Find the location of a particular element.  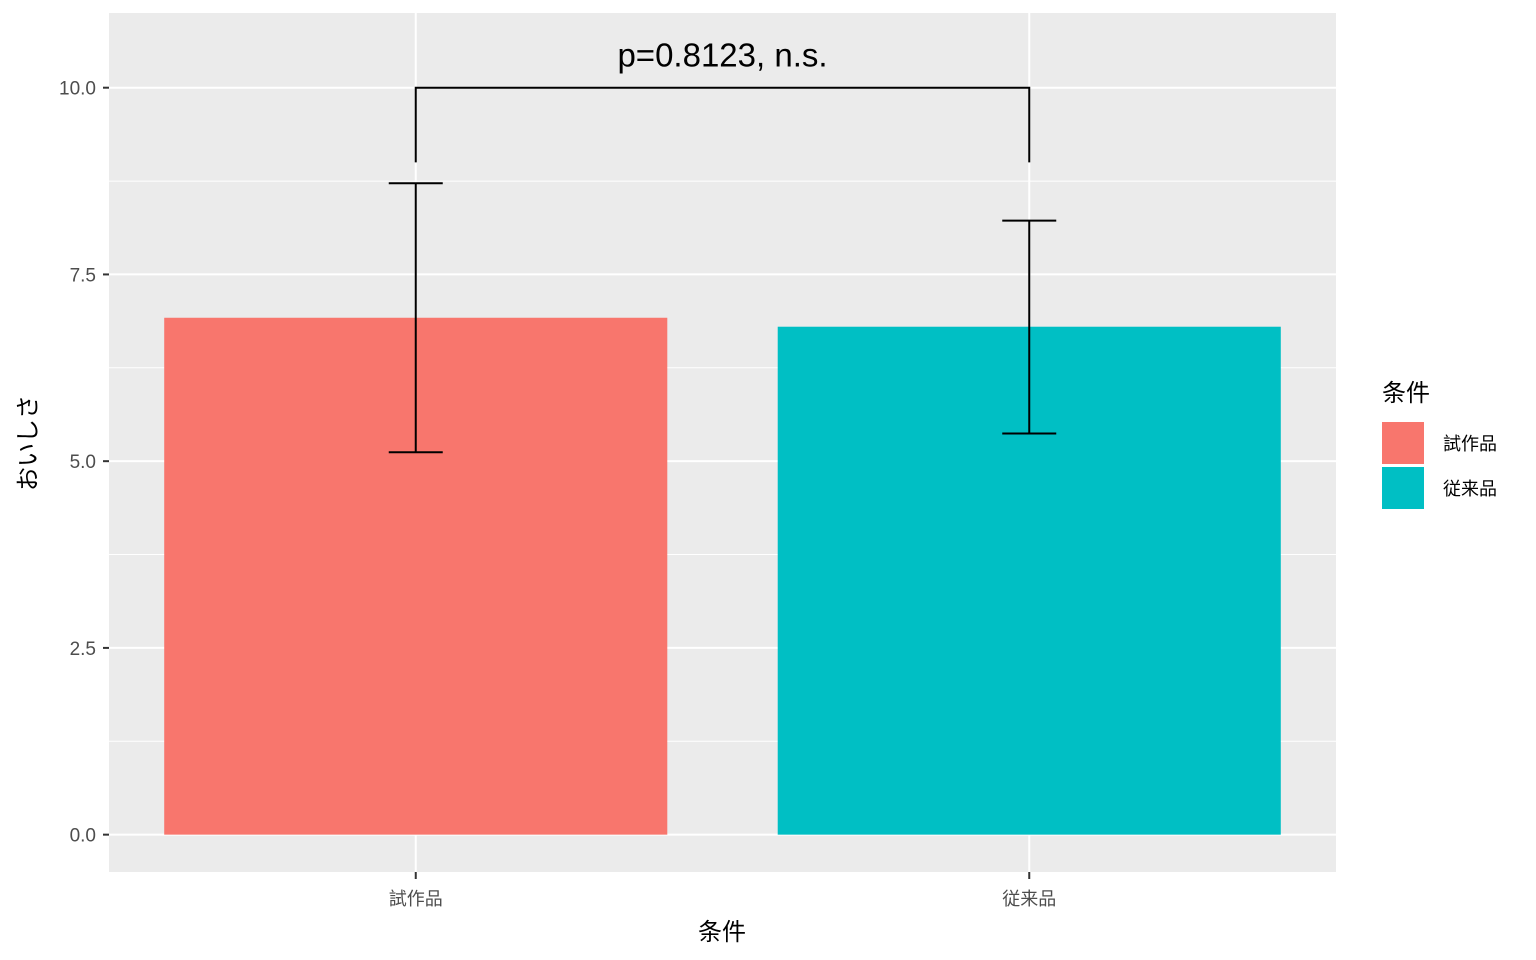

legend-label-1: 試作品 is located at coordinates (1470, 444).